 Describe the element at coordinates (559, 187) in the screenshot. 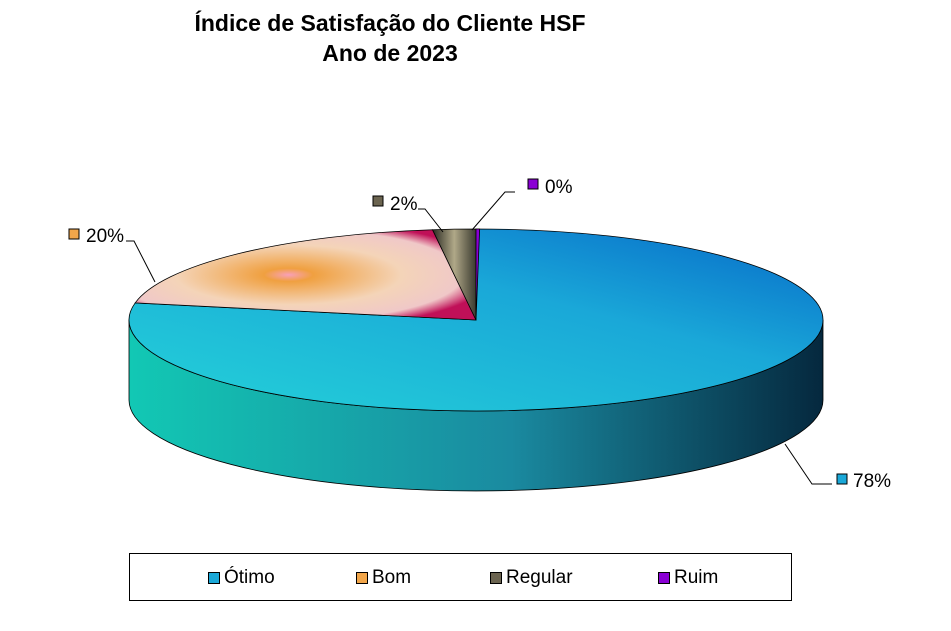

I see `data-label-ruim: 0%` at that location.